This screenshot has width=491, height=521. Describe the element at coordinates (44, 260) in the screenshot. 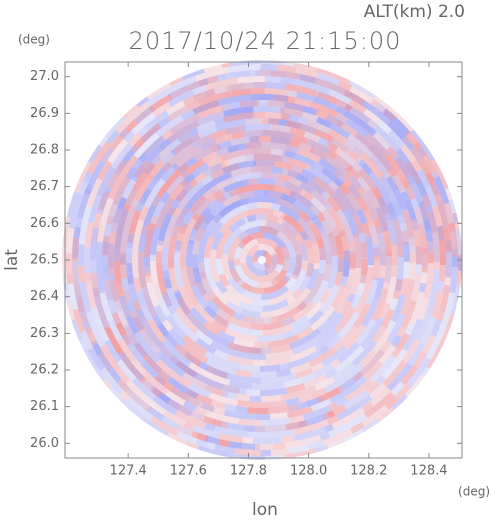

I see `y-tick-label: 26.5` at that location.